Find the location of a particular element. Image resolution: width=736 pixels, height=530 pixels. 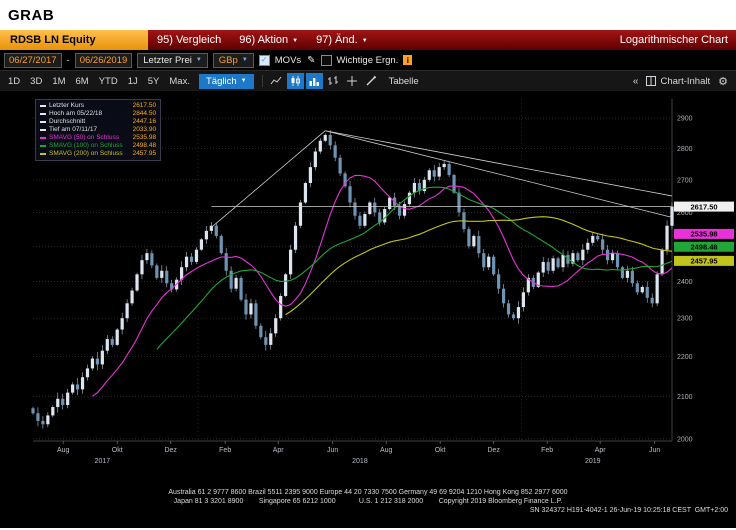

menu-aenderung: 97) Änd. ▼ is located at coordinates (342, 40).